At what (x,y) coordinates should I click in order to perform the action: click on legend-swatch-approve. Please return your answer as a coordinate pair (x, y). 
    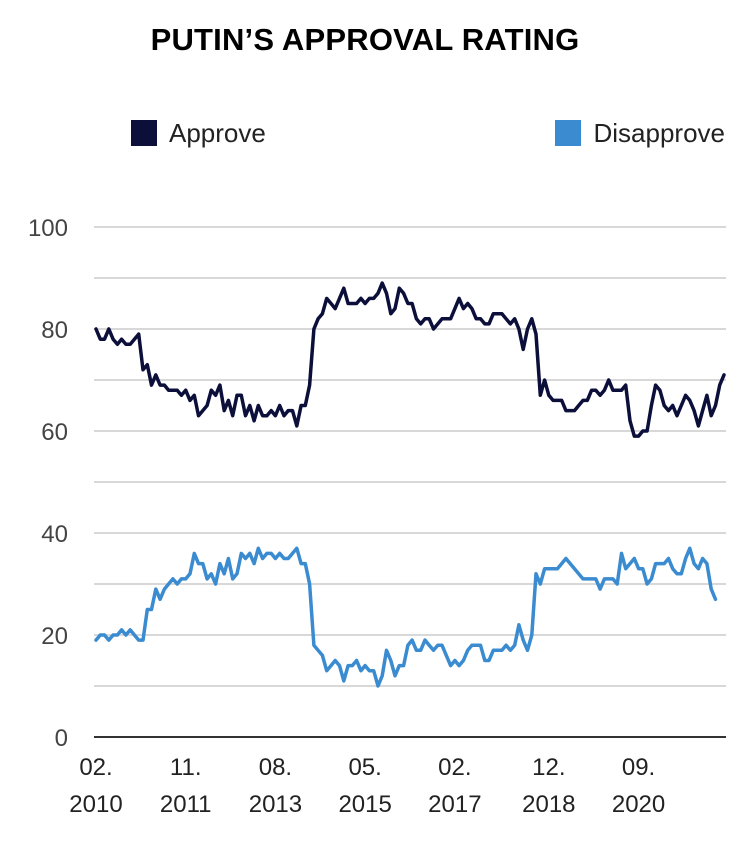
    Looking at the image, I should click on (144, 133).